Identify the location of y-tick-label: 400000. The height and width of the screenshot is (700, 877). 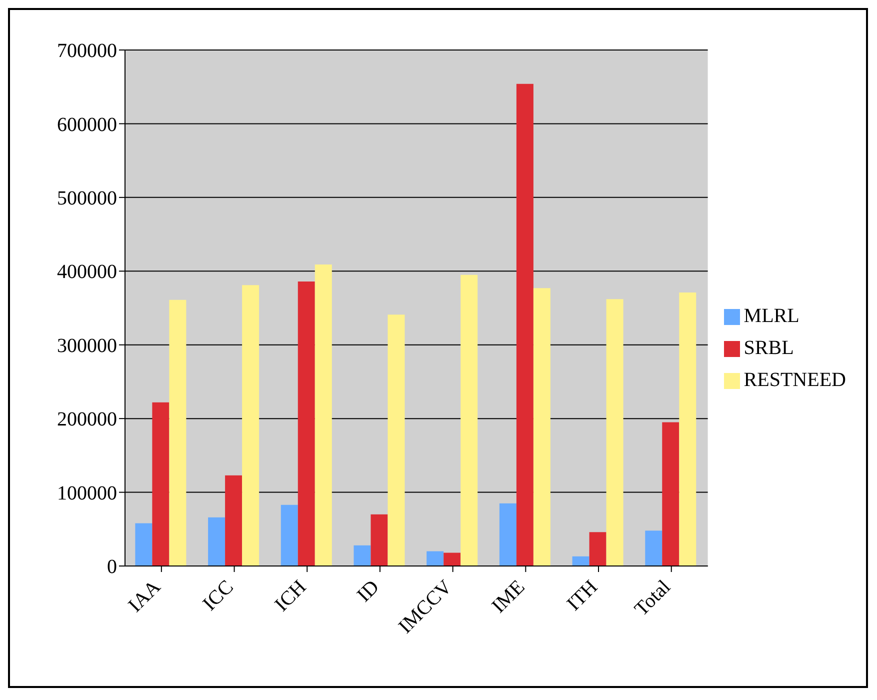
(87, 272).